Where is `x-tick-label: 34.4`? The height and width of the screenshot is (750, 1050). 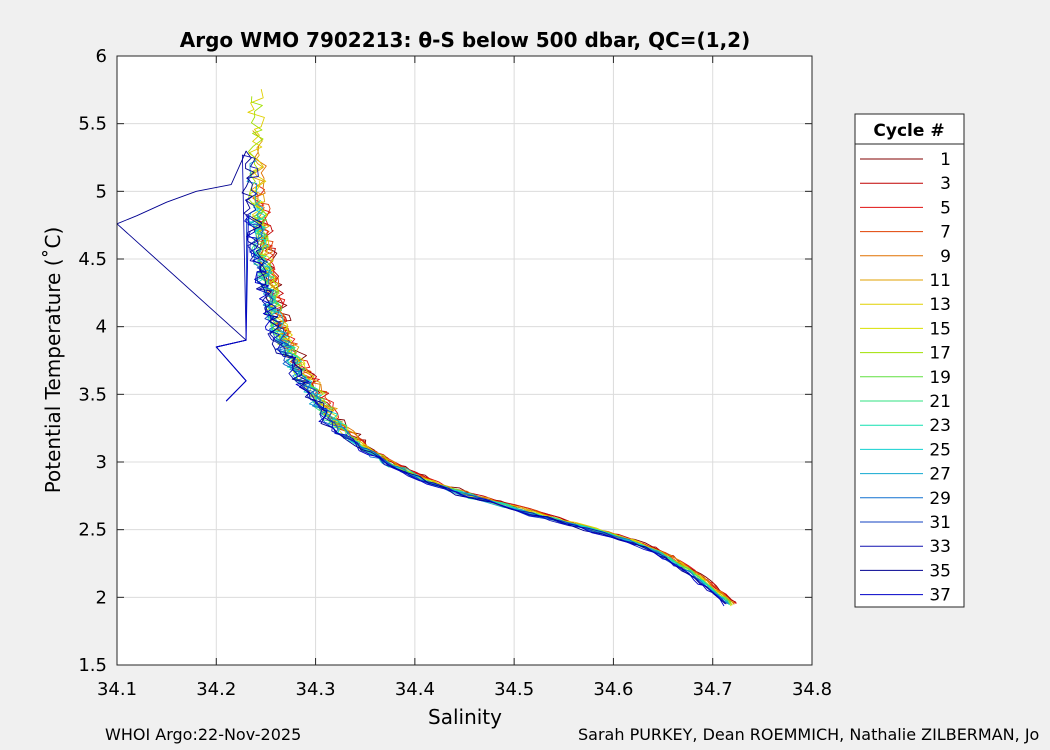
x-tick-label: 34.4 is located at coordinates (415, 689).